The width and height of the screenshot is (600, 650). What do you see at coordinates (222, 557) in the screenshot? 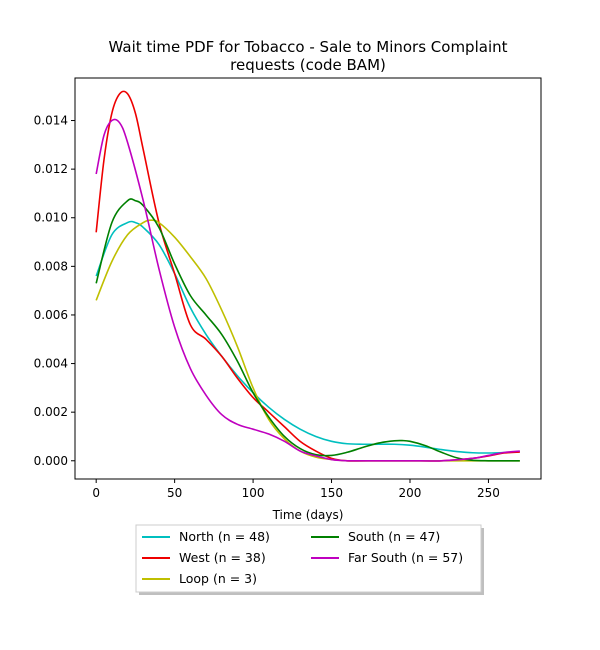
I see `legend-label-west: West (n = 38)` at bounding box center [222, 557].